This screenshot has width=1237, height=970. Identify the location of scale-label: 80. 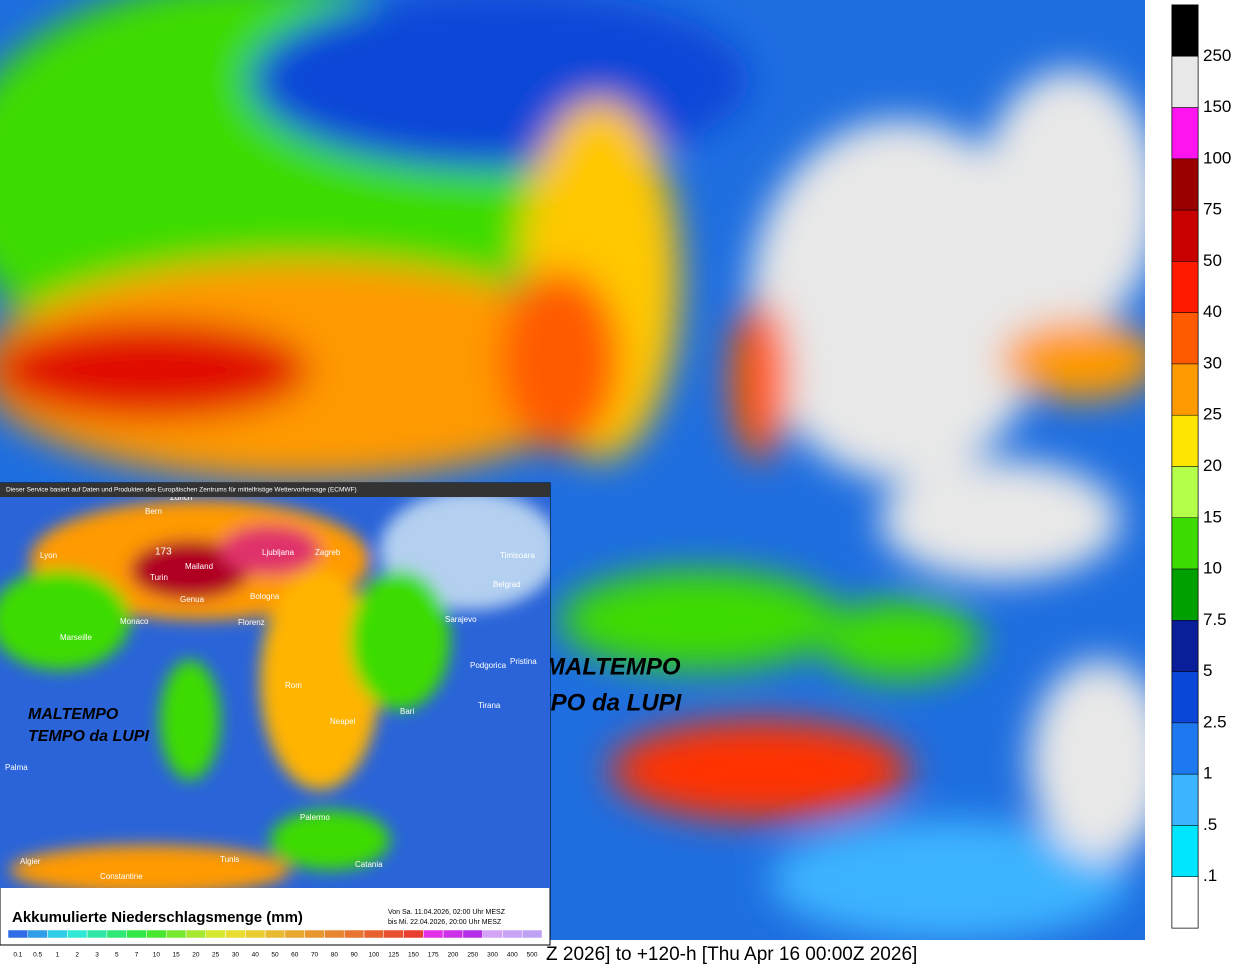
(335, 955).